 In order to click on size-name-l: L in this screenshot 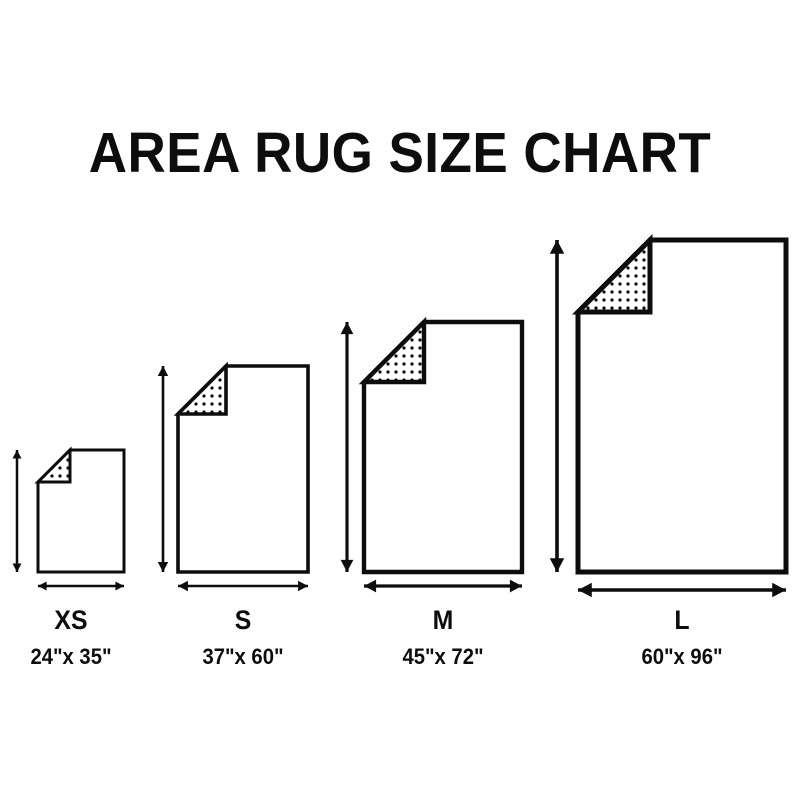, I will do `click(682, 620)`.